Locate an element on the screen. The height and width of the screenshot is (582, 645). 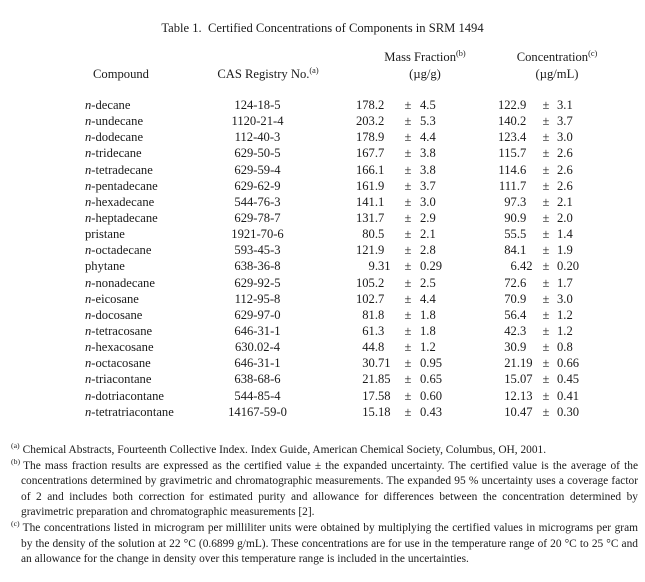
cas-number: 629-78-7 is located at coordinates (257, 217).